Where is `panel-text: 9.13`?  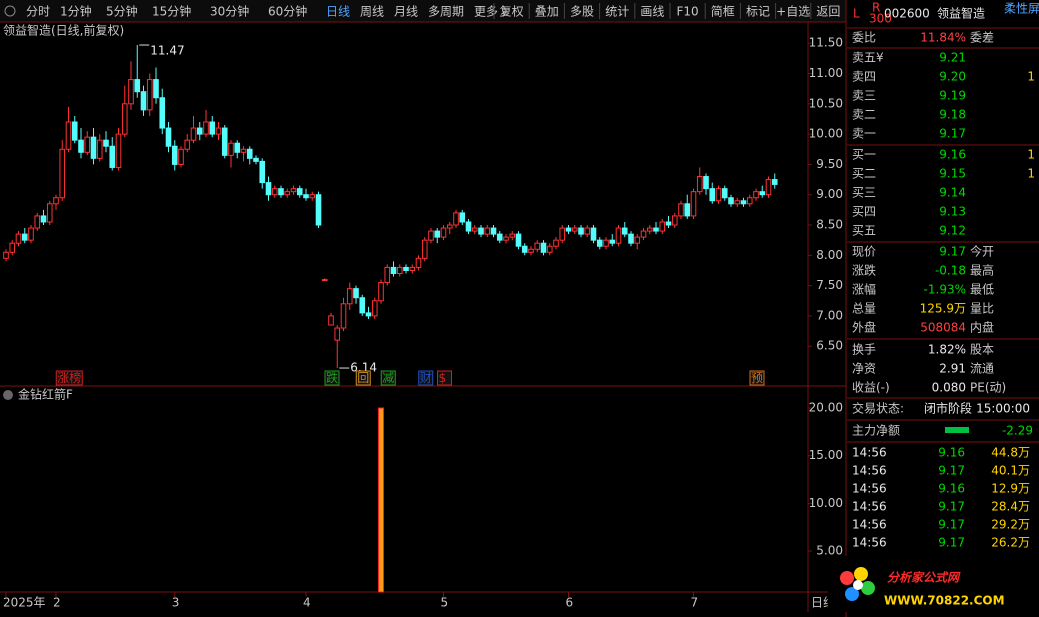
panel-text: 9.13 is located at coordinates (952, 212).